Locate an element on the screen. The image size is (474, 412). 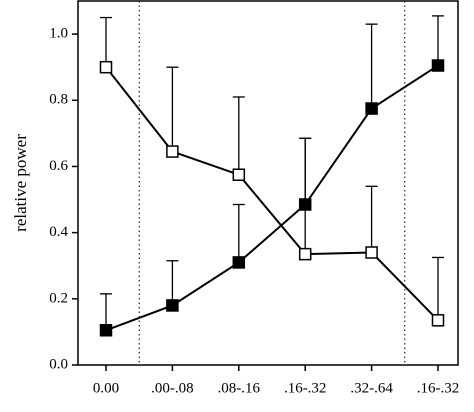
y-tick-label: 0.0 is located at coordinates (58, 364).